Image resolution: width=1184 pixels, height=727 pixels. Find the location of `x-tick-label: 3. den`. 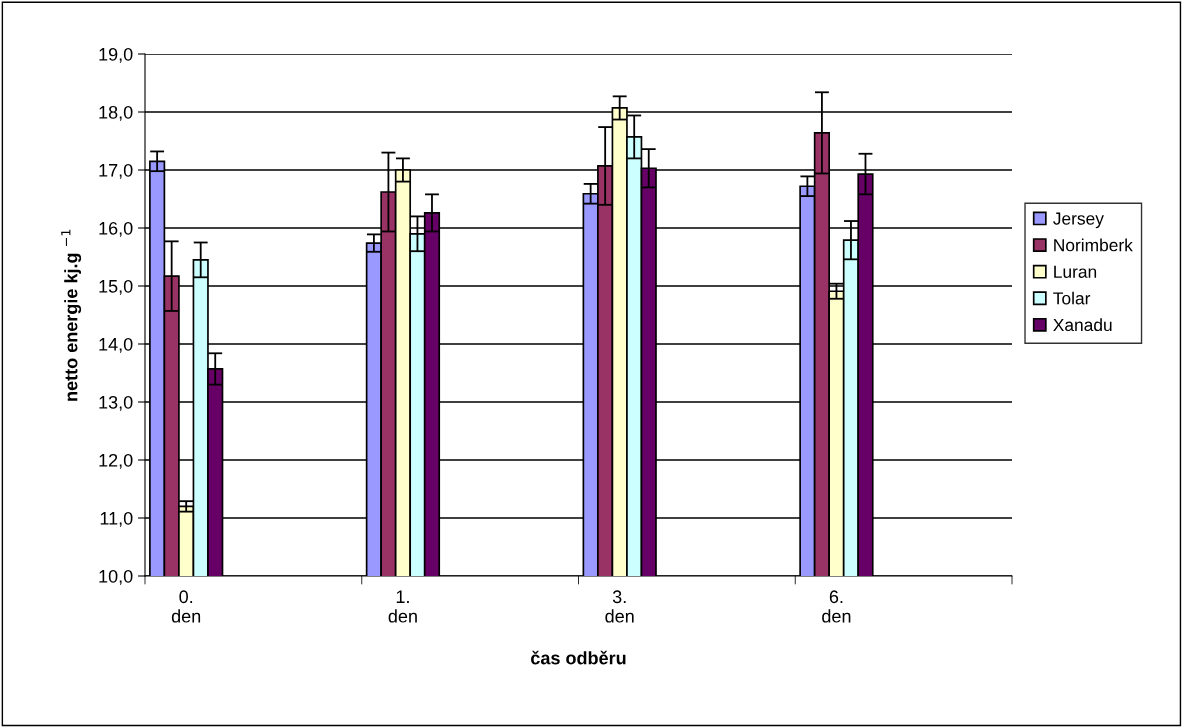

x-tick-label: 3. den is located at coordinates (619, 606).